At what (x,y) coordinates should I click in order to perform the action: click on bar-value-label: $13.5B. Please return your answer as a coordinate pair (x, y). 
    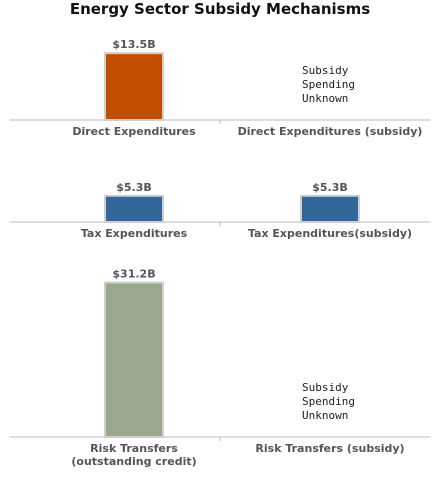
    Looking at the image, I should click on (133, 44).